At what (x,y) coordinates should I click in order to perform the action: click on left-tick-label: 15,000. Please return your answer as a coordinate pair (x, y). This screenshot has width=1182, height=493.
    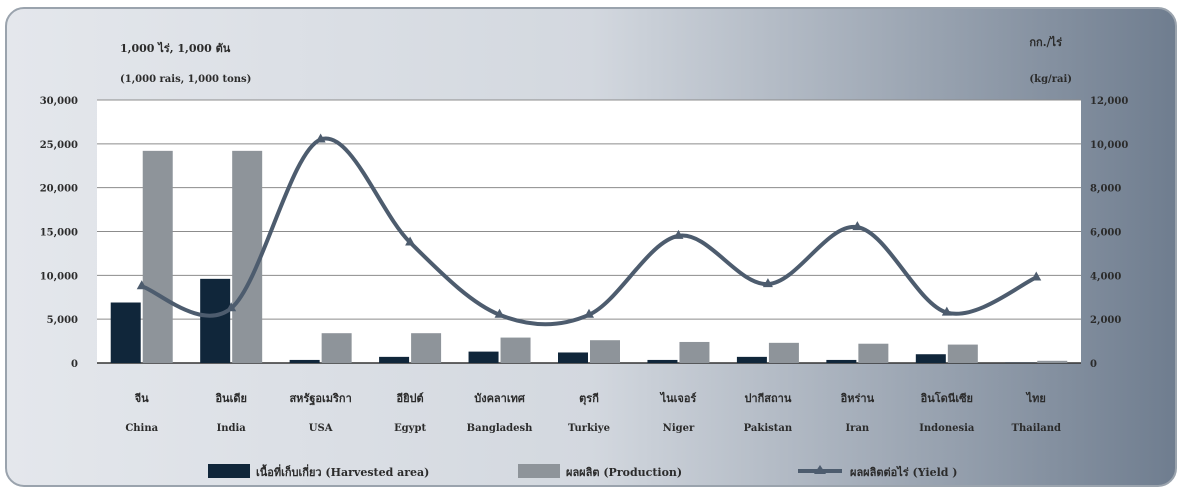
    Looking at the image, I should click on (59, 233).